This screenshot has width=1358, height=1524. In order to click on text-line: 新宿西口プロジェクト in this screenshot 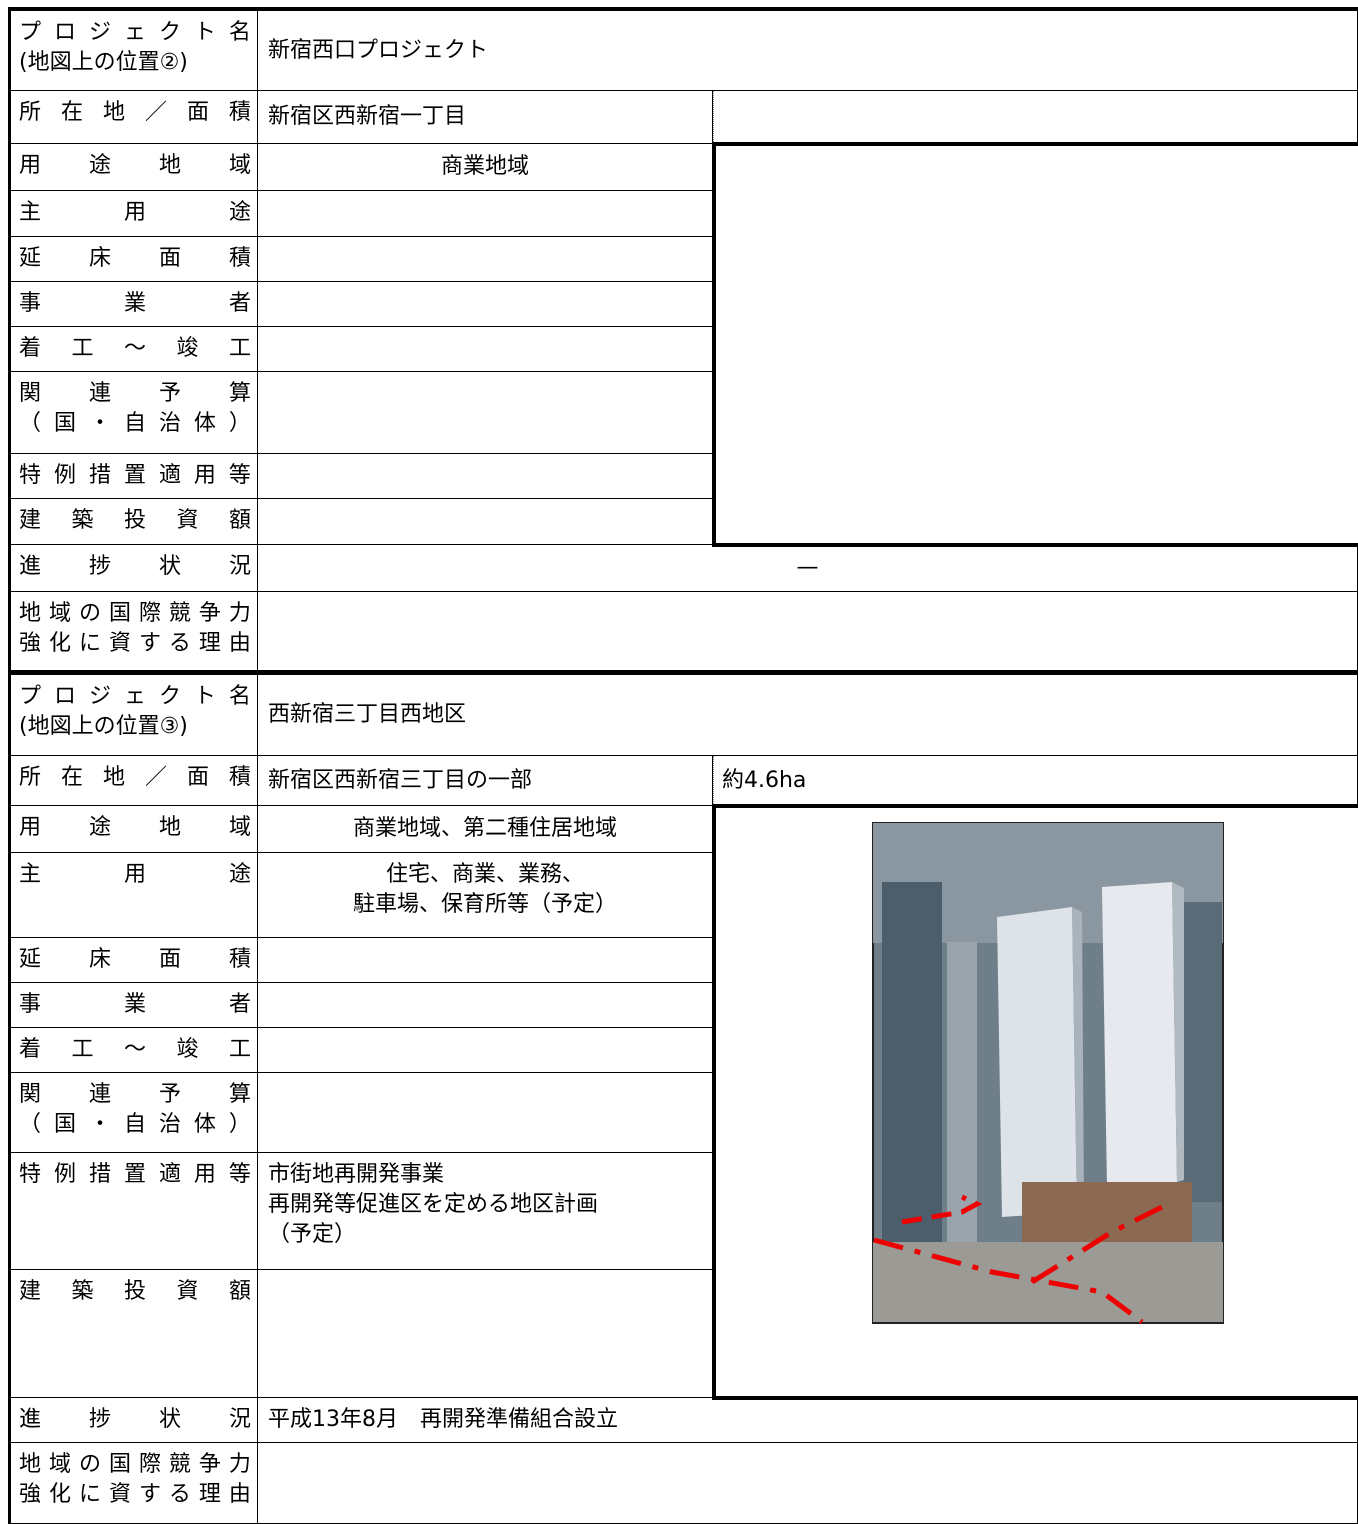, I will do `click(378, 50)`.